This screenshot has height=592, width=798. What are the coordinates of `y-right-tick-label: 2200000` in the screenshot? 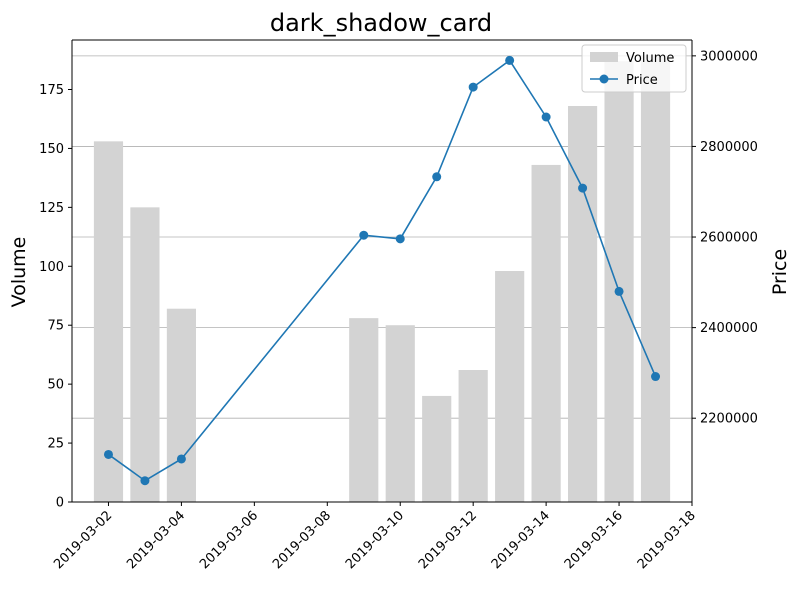 It's located at (729, 419).